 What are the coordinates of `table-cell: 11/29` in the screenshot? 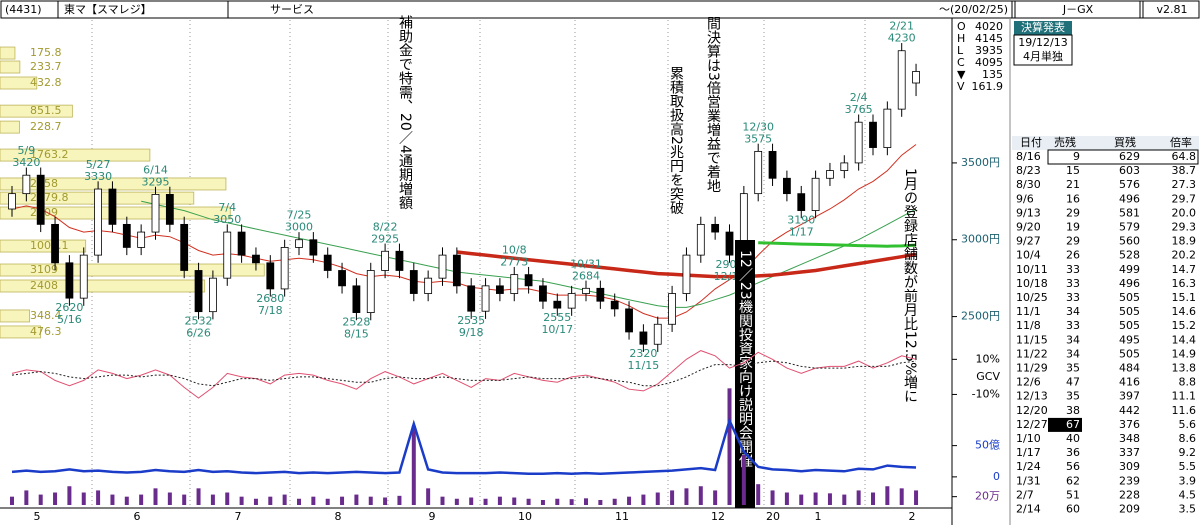 It's located at (1032, 368).